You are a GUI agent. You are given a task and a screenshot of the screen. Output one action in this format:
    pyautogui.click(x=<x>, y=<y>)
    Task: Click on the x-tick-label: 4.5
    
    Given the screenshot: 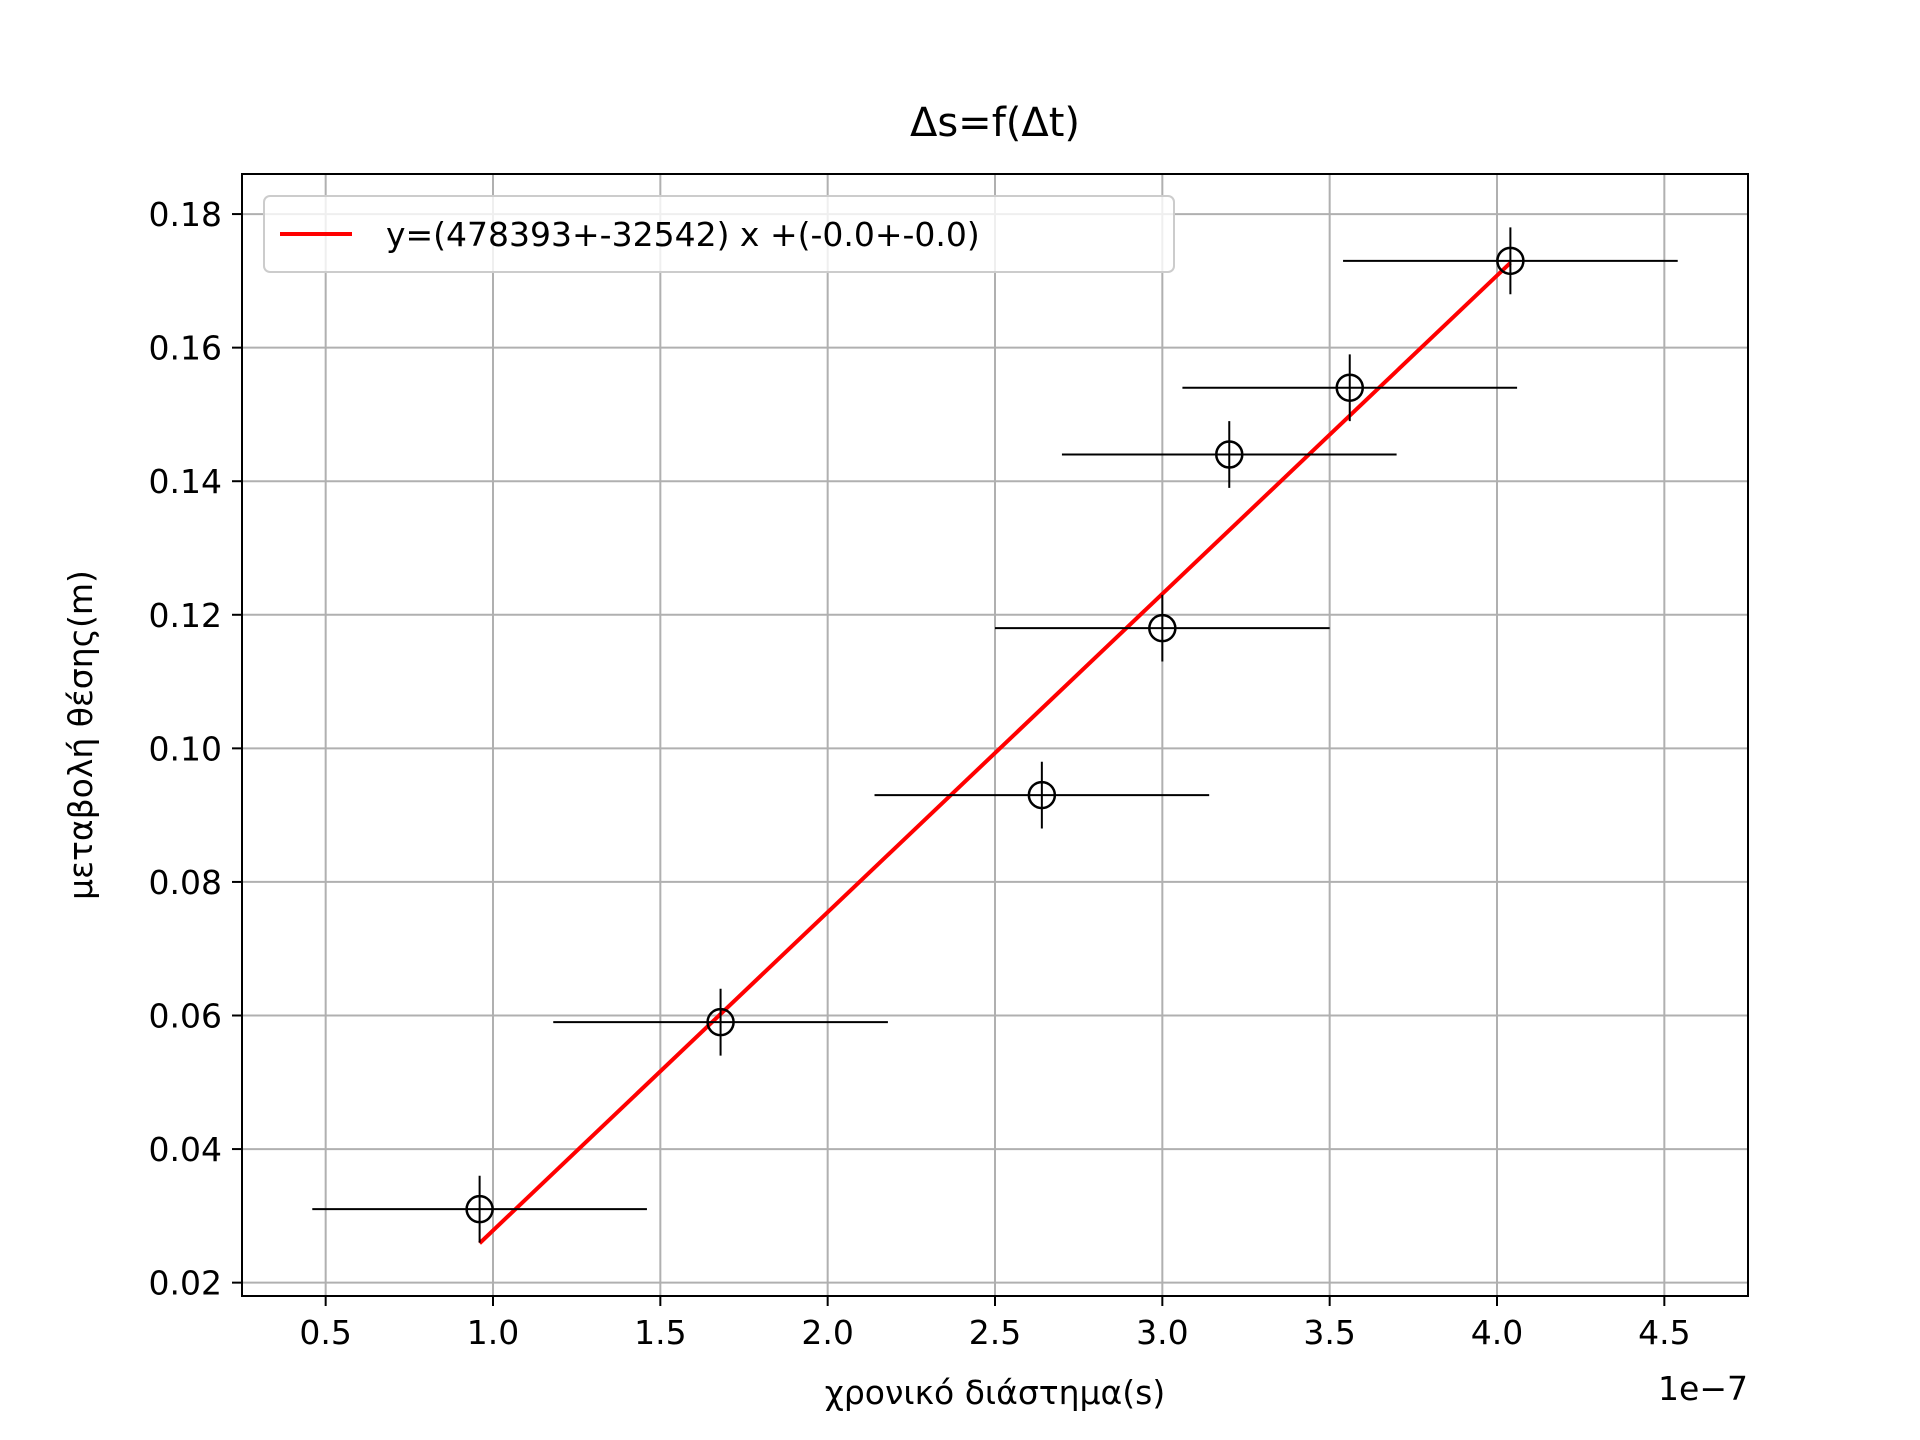 What is the action you would take?
    pyautogui.click(x=1664, y=1332)
    